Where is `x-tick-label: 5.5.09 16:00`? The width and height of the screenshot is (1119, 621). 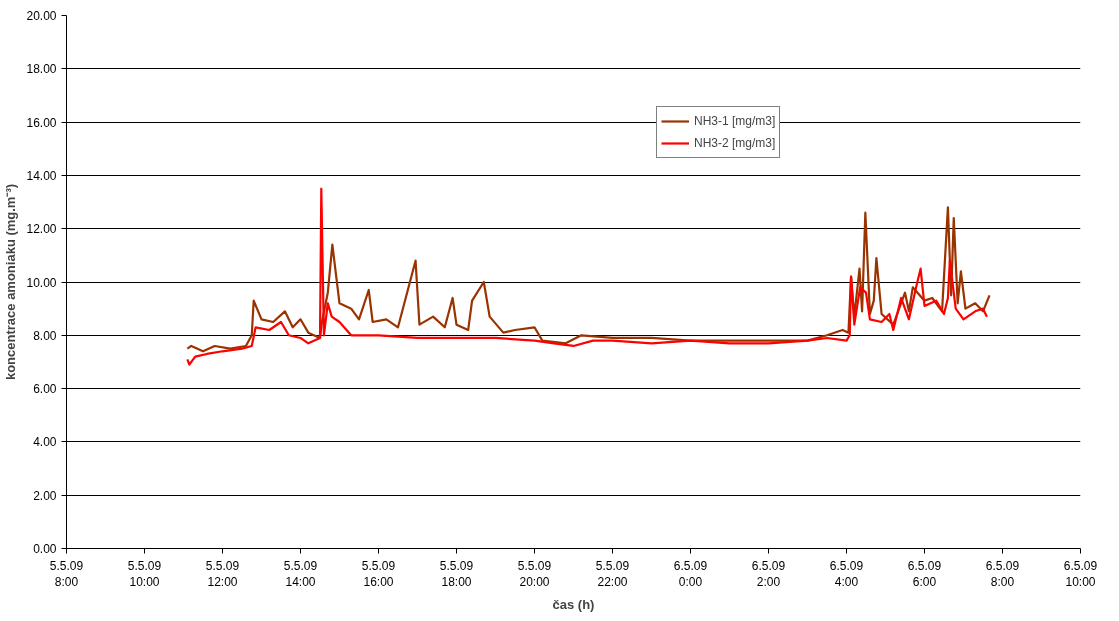
x-tick-label: 5.5.09 16:00 is located at coordinates (378, 574).